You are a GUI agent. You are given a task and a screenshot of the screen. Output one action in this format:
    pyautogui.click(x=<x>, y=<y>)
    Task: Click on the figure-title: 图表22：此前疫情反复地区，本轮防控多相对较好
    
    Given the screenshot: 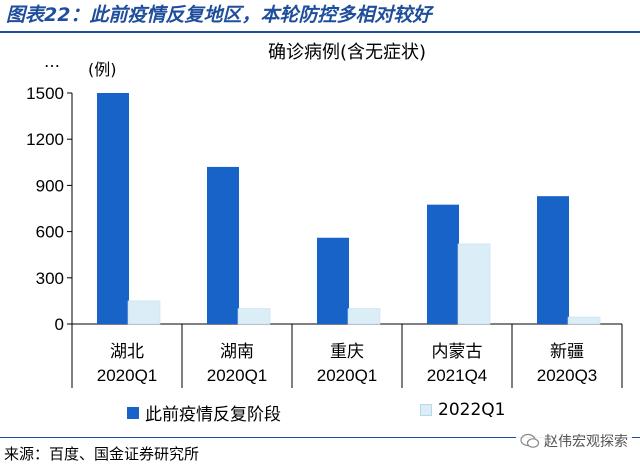 What is the action you would take?
    pyautogui.click(x=219, y=15)
    